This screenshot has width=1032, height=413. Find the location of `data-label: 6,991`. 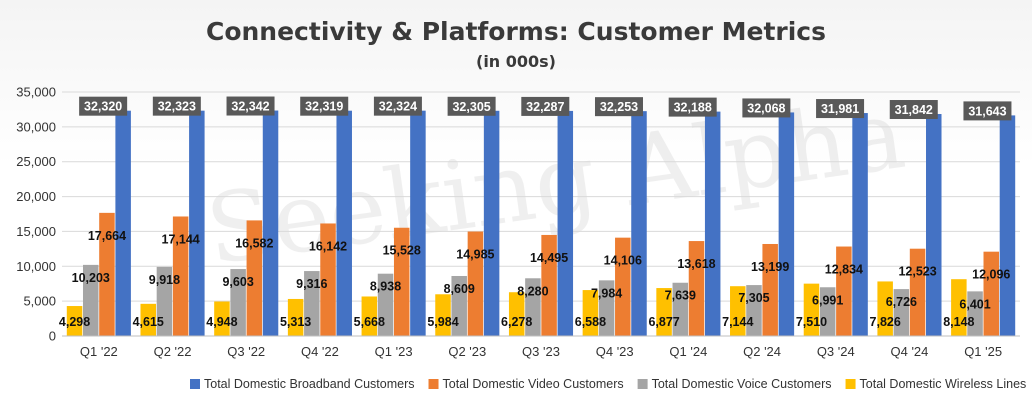

data-label: 6,991 is located at coordinates (827, 300).